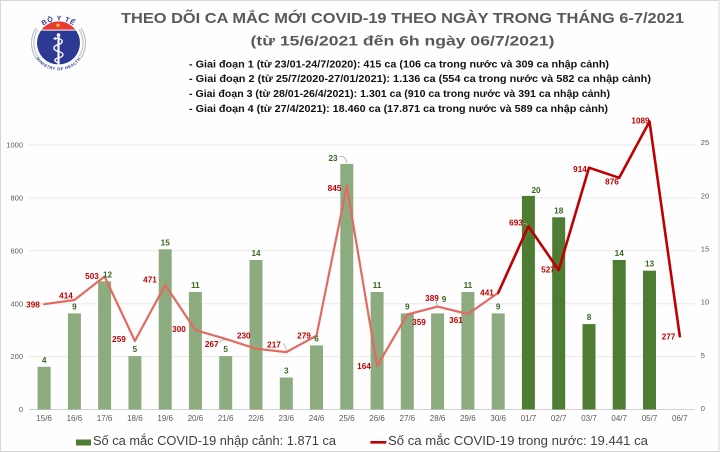 The image size is (720, 453). What do you see at coordinates (559, 210) in the screenshot?
I see `svg-text: 18` at bounding box center [559, 210].